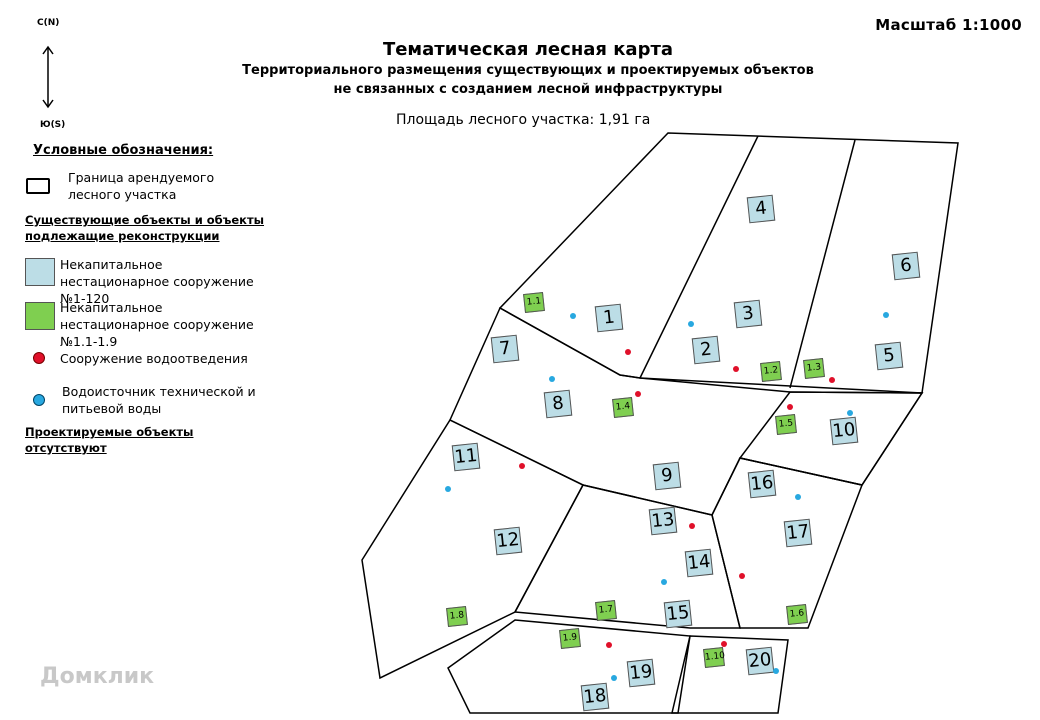 This screenshot has height=720, width=1040. Describe the element at coordinates (528, 49) in the screenshot. I see `map-title: Тематическая лесная карта` at that location.